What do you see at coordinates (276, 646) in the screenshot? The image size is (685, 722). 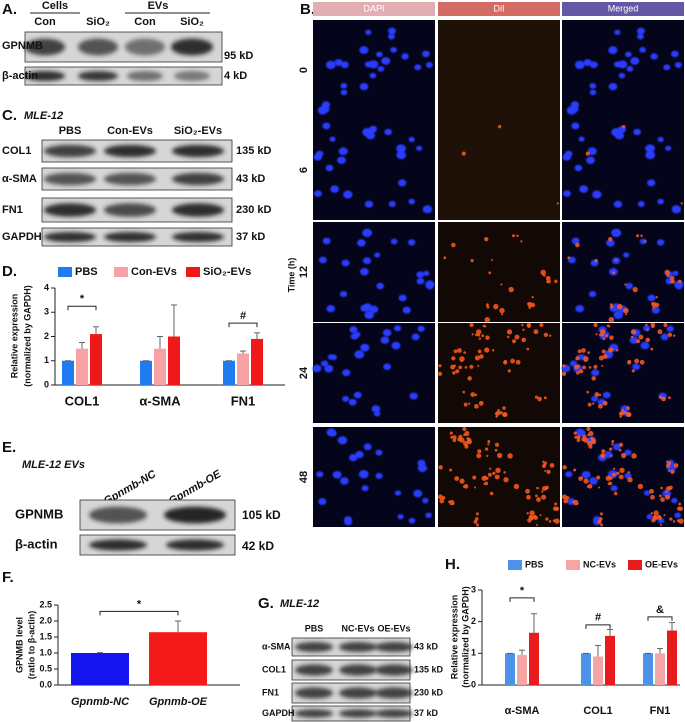 I see `row-label: α-SMA` at bounding box center [276, 646].